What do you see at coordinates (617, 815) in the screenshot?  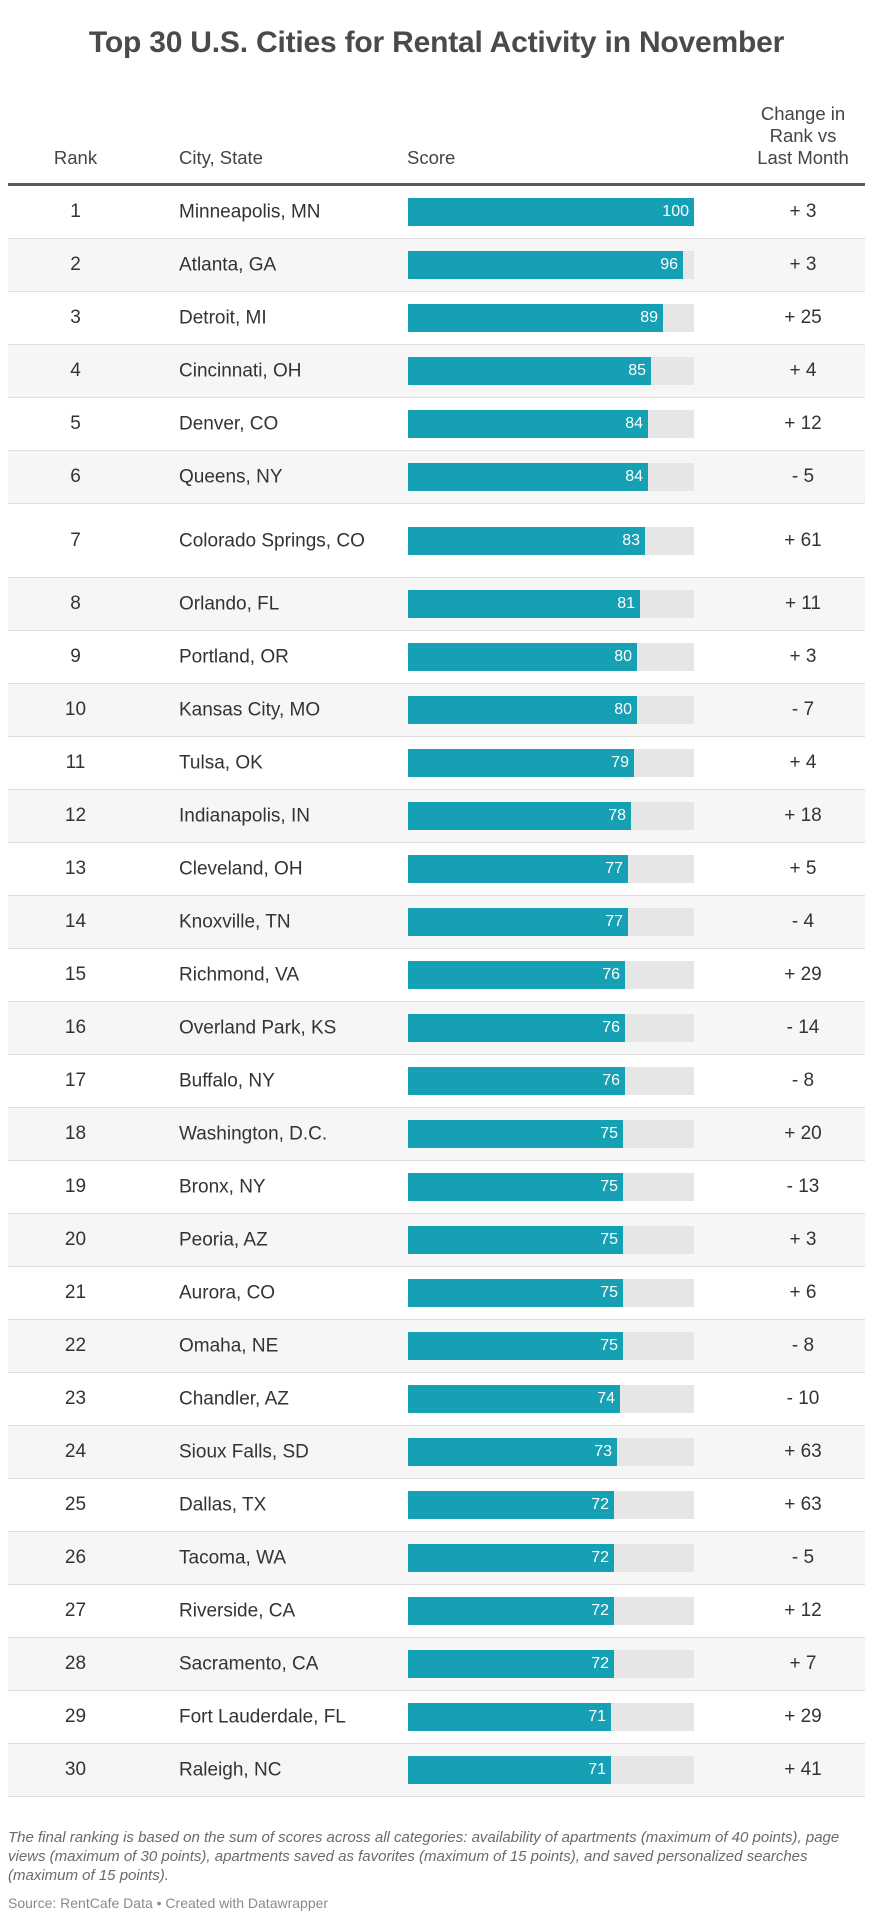 I see `score-label: 78` at bounding box center [617, 815].